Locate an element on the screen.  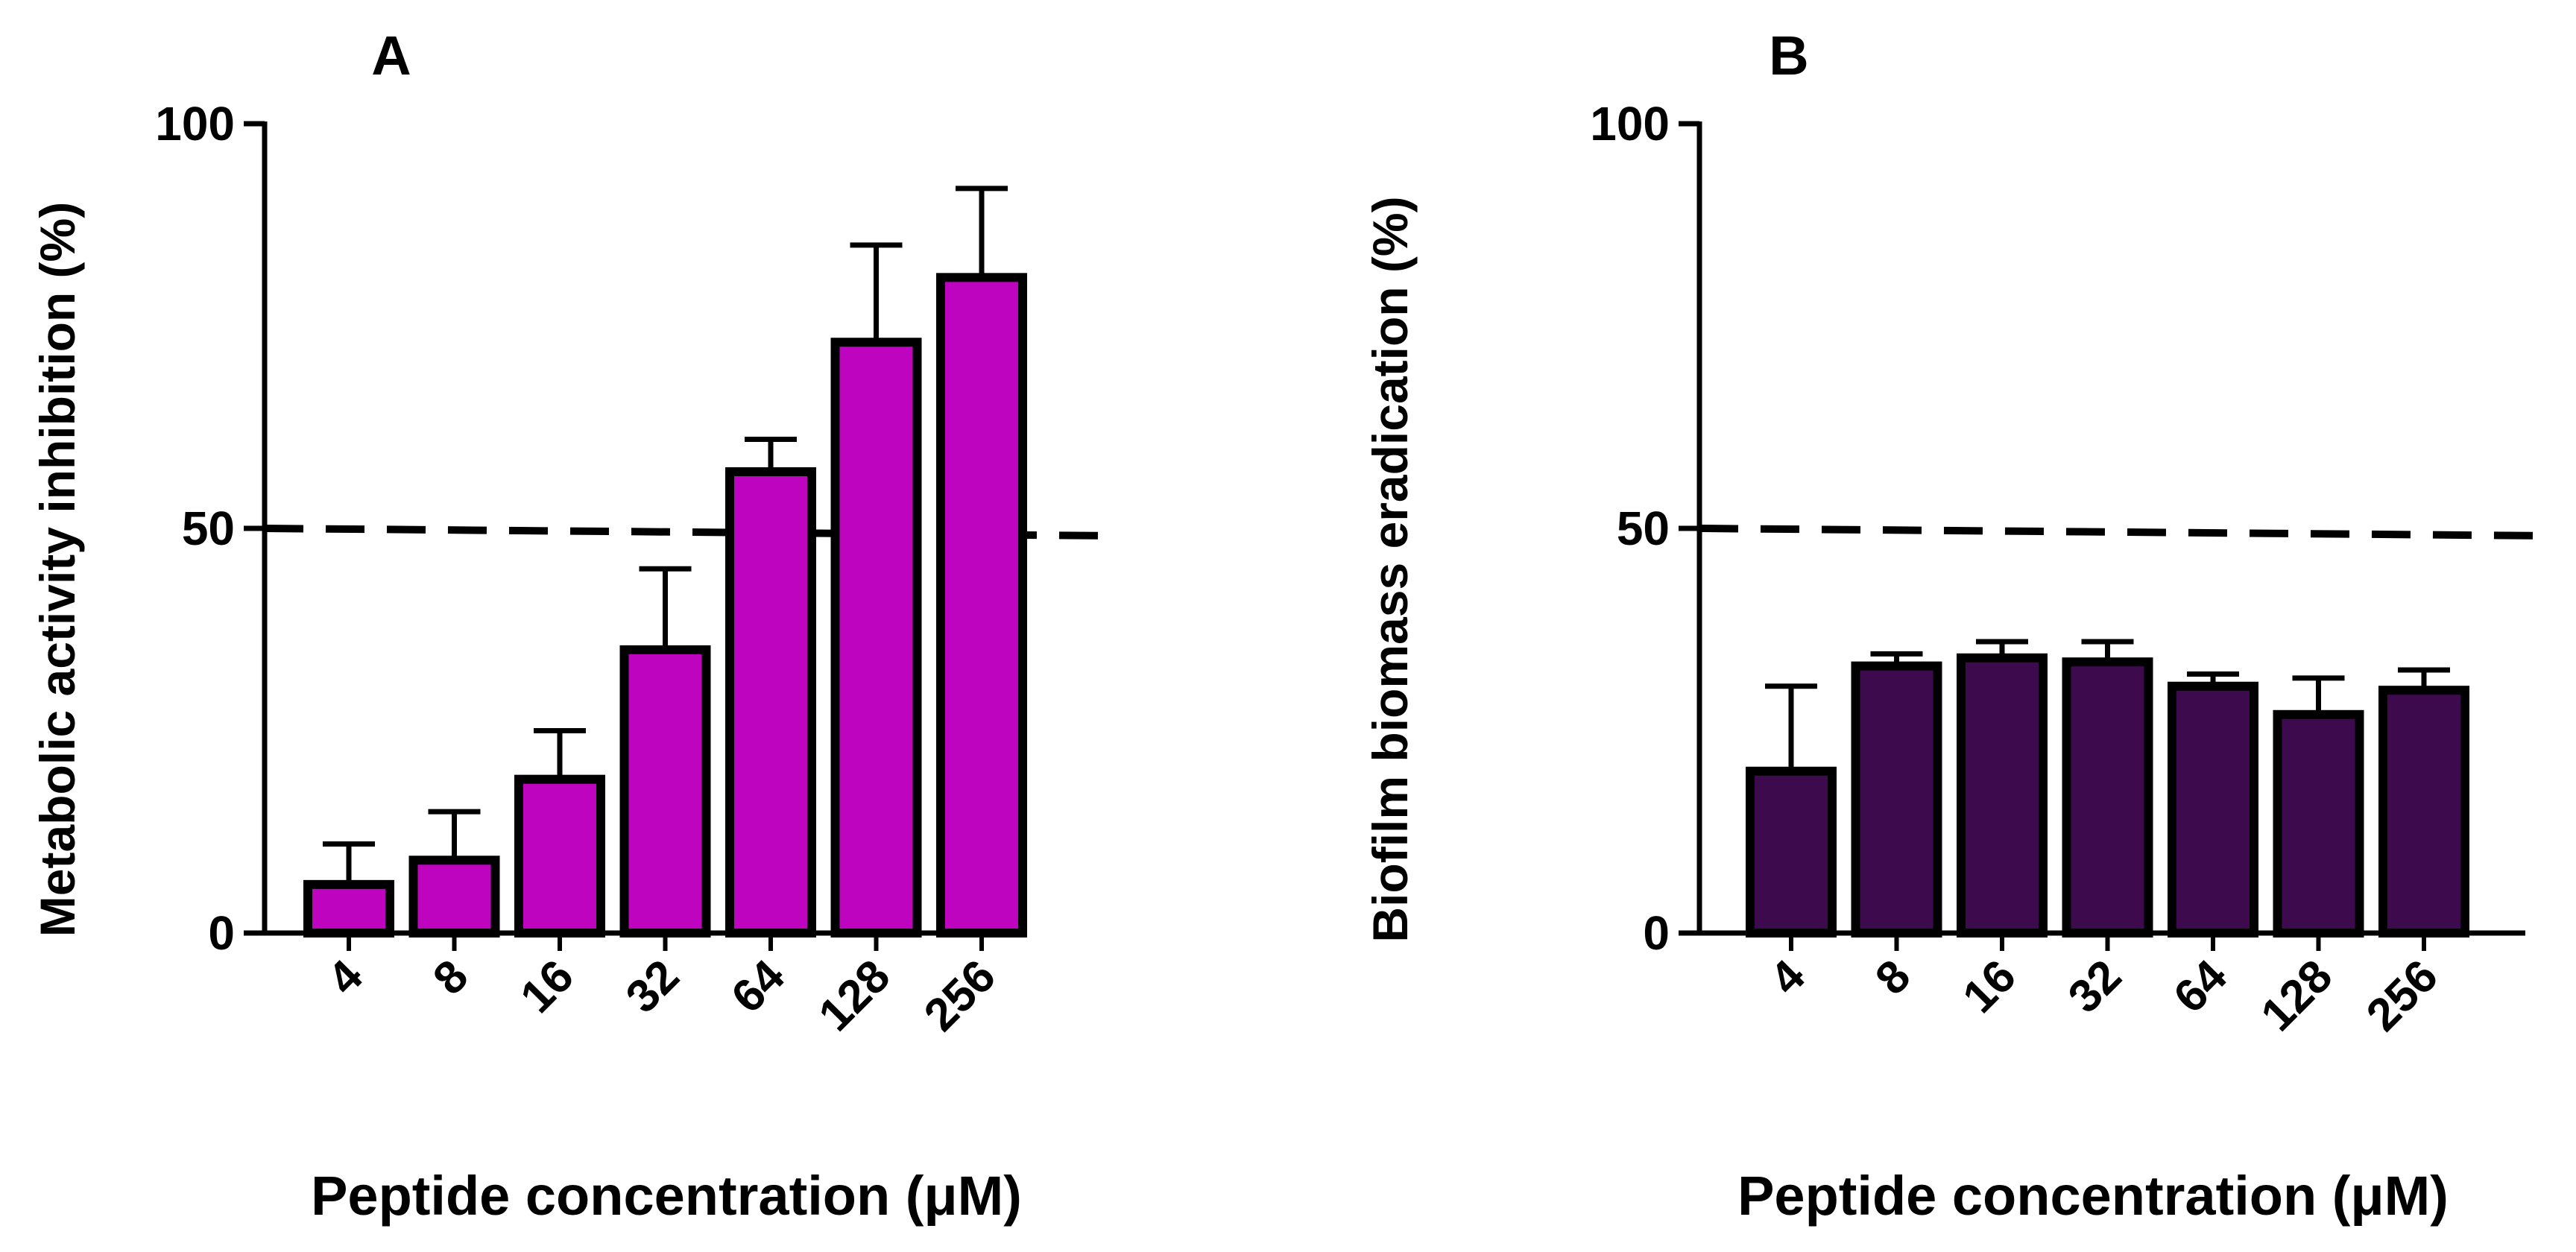
y-axis-label: Metabolic activity inhibition (%) is located at coordinates (58, 570).